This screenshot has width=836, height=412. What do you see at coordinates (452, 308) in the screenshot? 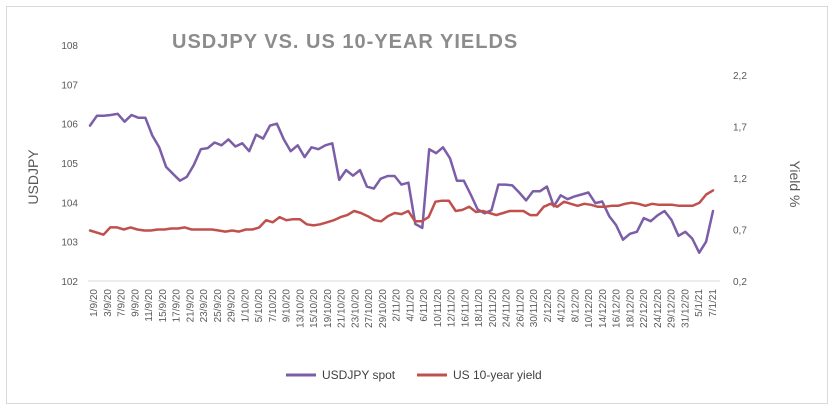
I see `x-tick-label: 12/11/20` at bounding box center [452, 308].